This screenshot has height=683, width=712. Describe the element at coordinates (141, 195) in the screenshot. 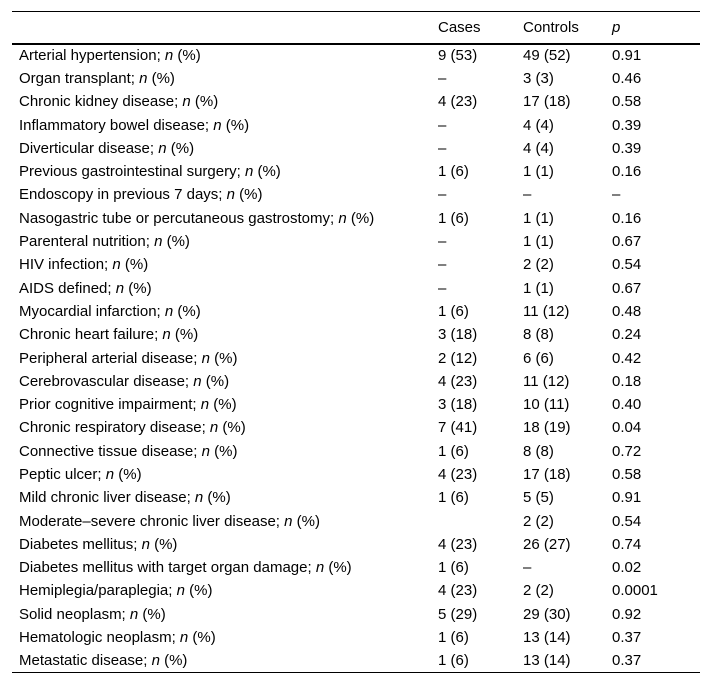

I see `row-label: Endoscopy in previous 7 days; n (%)` at that location.